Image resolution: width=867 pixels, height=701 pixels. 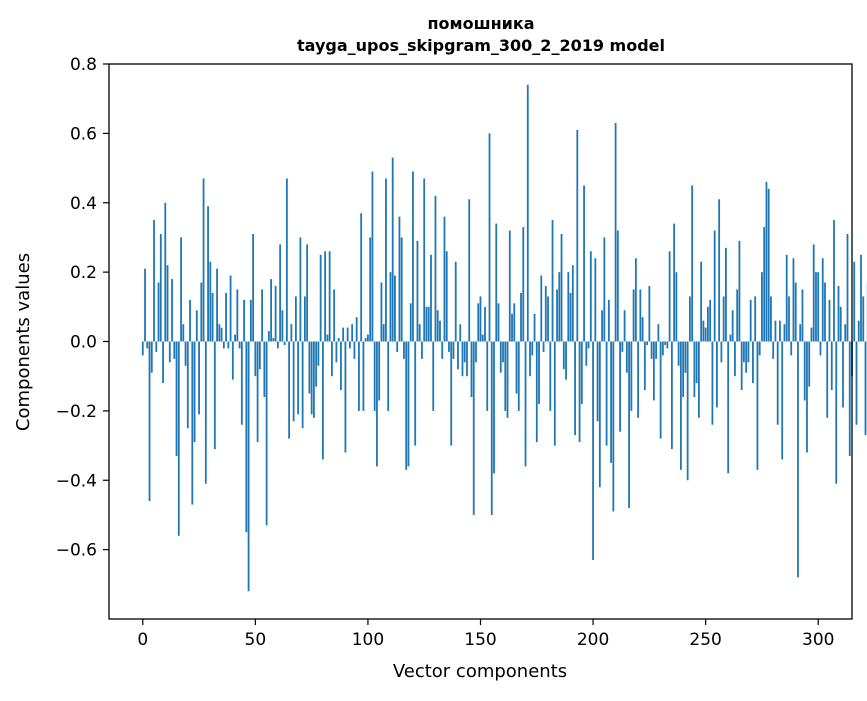 I want to click on x-tick-label: 0, so click(x=142, y=640).